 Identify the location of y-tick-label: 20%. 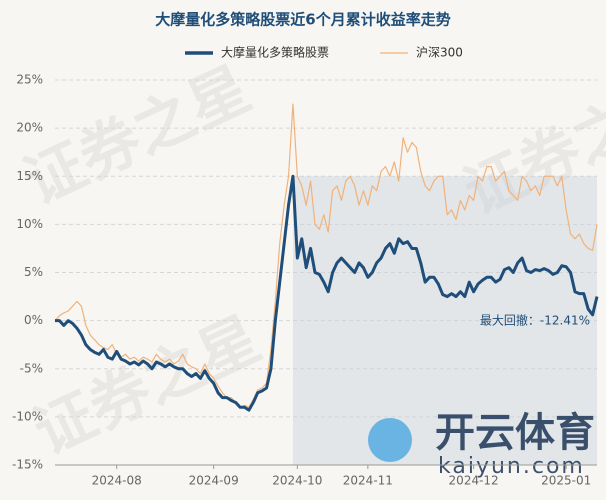
(29, 128).